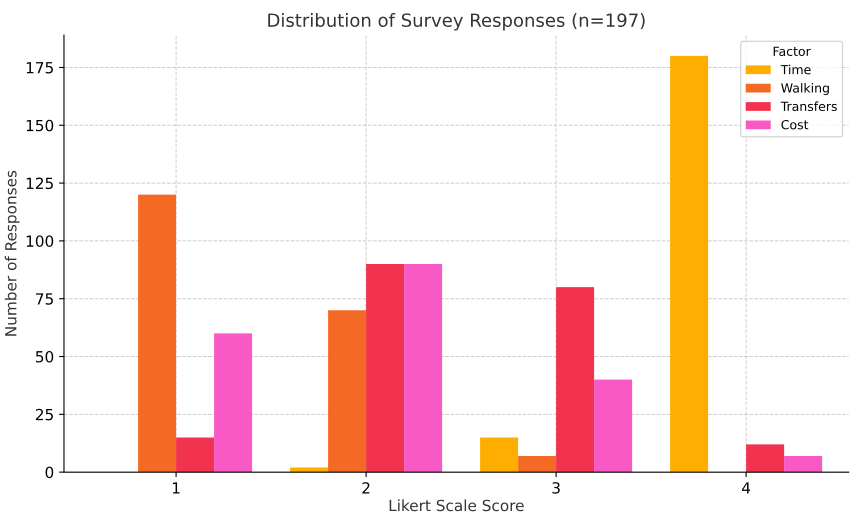 This screenshot has width=853, height=516. I want to click on y-tick-label: 75, so click(44, 299).